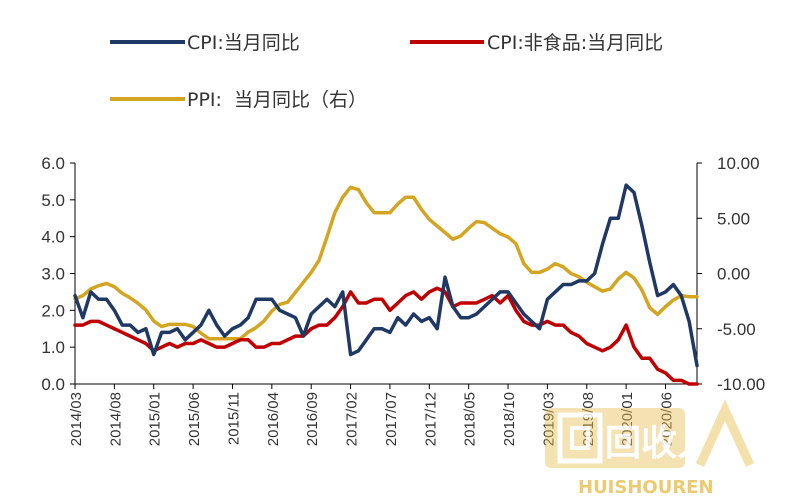  I want to click on watermark-person-icon, so click(725, 433).